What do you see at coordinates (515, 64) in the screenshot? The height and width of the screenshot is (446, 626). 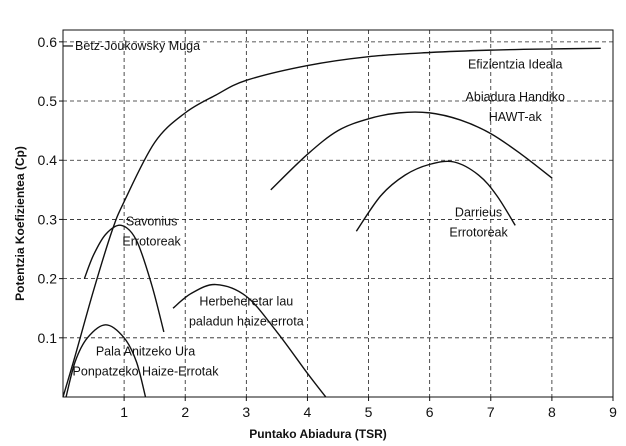 I see `ideal-efficiency-label: Efizientzia Ideala` at bounding box center [515, 64].